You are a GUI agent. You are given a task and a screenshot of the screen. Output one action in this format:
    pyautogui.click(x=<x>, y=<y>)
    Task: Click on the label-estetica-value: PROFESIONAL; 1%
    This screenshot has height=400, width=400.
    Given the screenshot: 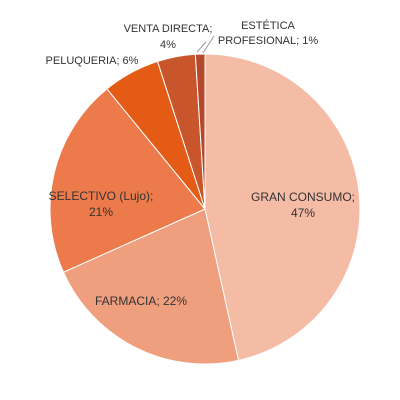 What is the action you would take?
    pyautogui.click(x=268, y=41)
    